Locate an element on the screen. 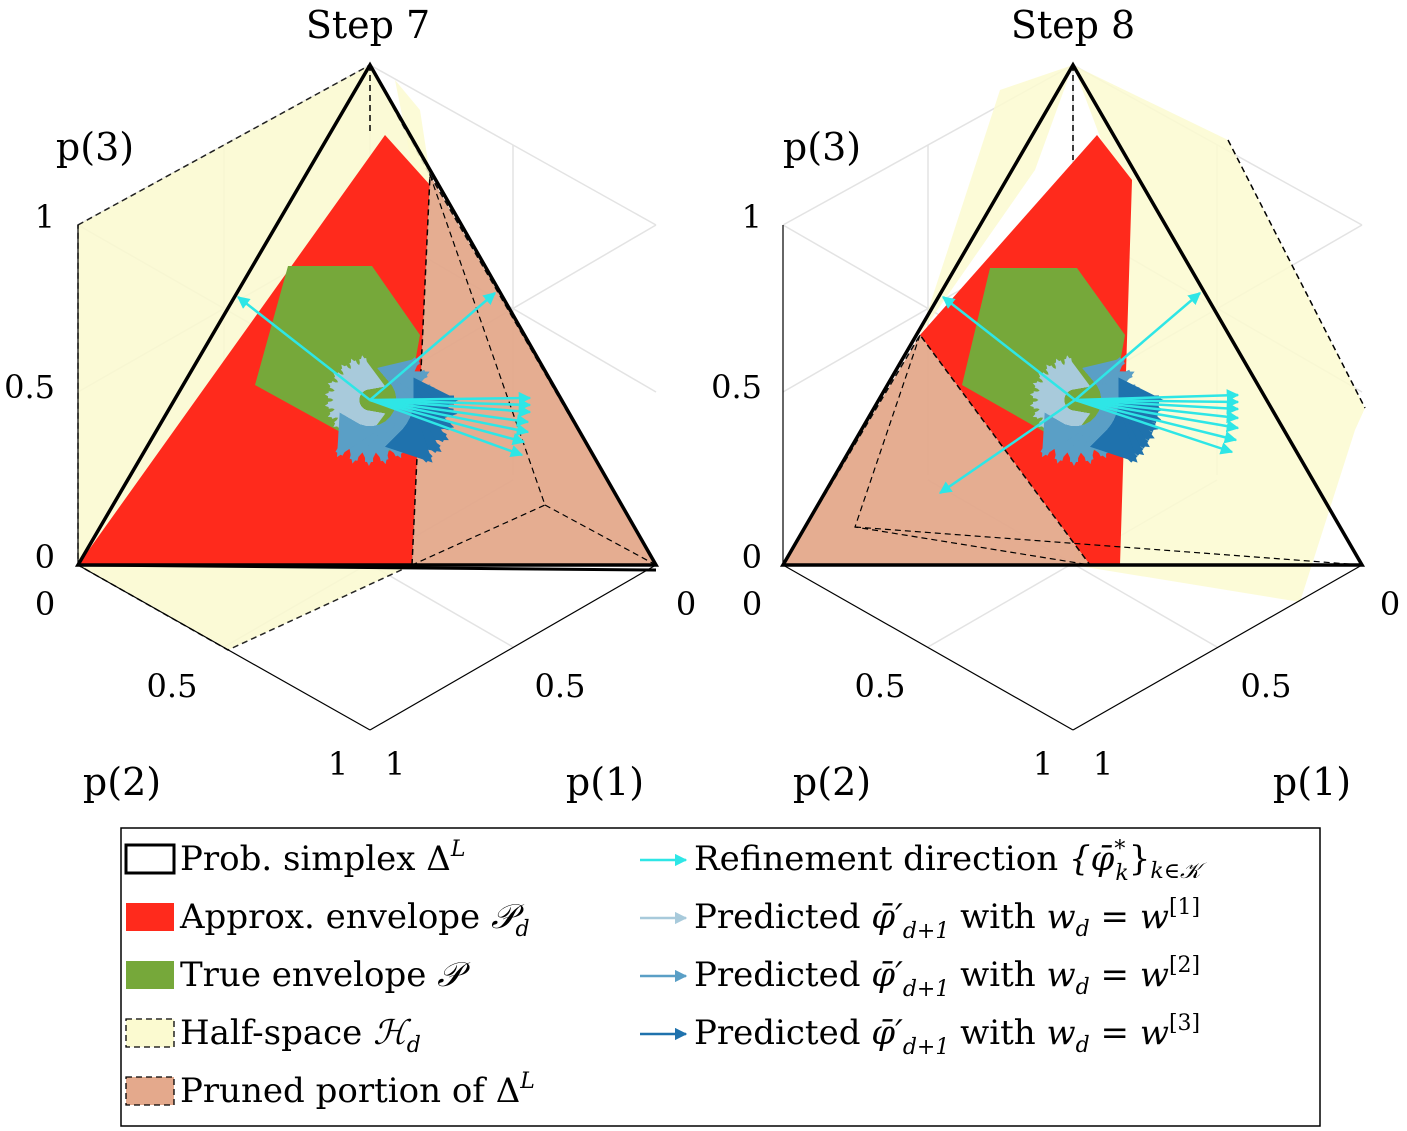 This screenshot has height=1131, width=1407. legend-label-true: True envelope 𝒫 is located at coordinates (325, 975).